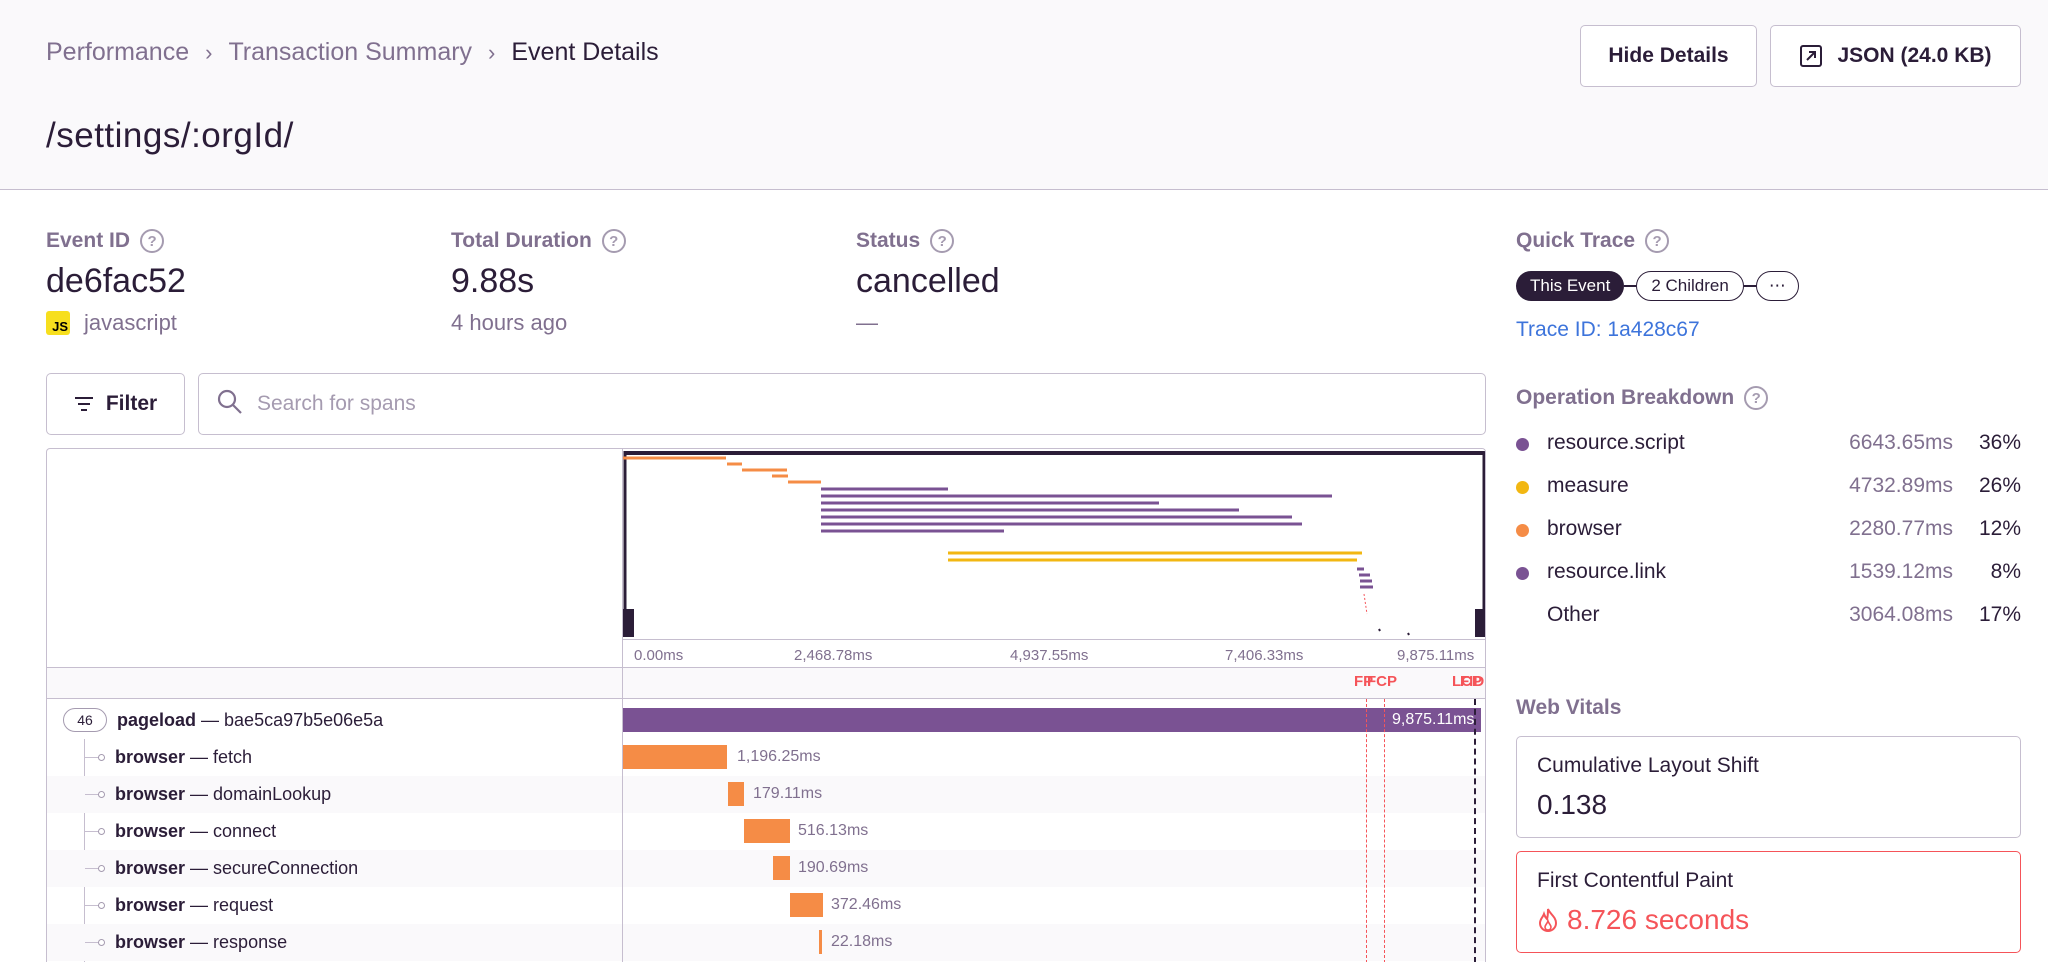 This screenshot has height=962, width=2048. I want to click on json-button: JSON (24.0 KB), so click(1895, 56).